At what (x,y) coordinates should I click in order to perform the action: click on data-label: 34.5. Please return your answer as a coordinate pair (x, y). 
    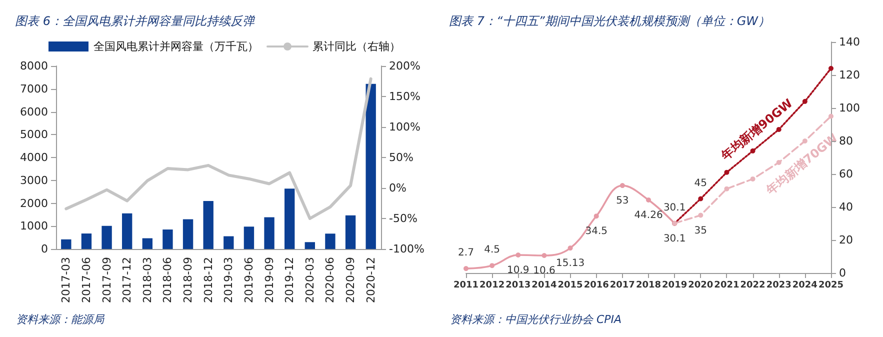
    Looking at the image, I should click on (596, 232).